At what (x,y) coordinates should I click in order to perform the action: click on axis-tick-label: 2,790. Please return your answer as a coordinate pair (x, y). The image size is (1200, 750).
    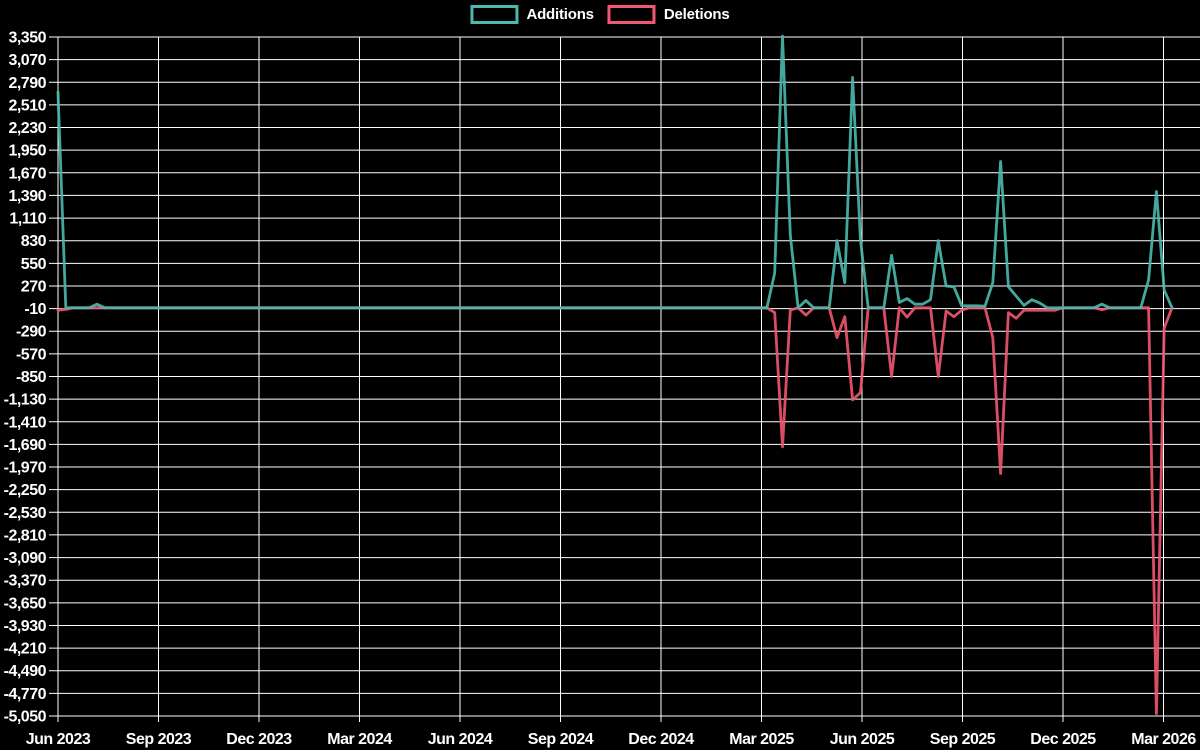
    Looking at the image, I should click on (27, 83).